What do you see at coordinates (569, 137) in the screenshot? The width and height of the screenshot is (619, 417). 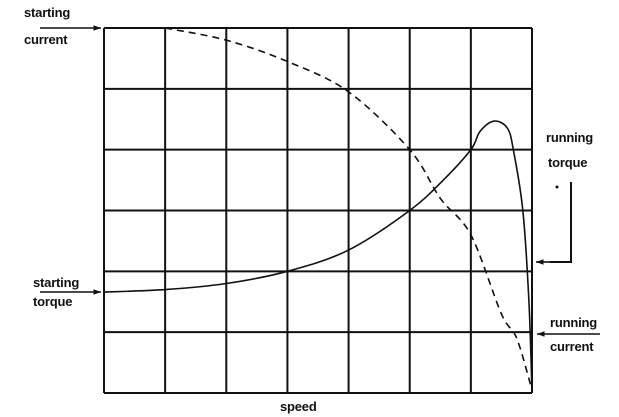 I see `running-torque-label-1: running` at bounding box center [569, 137].